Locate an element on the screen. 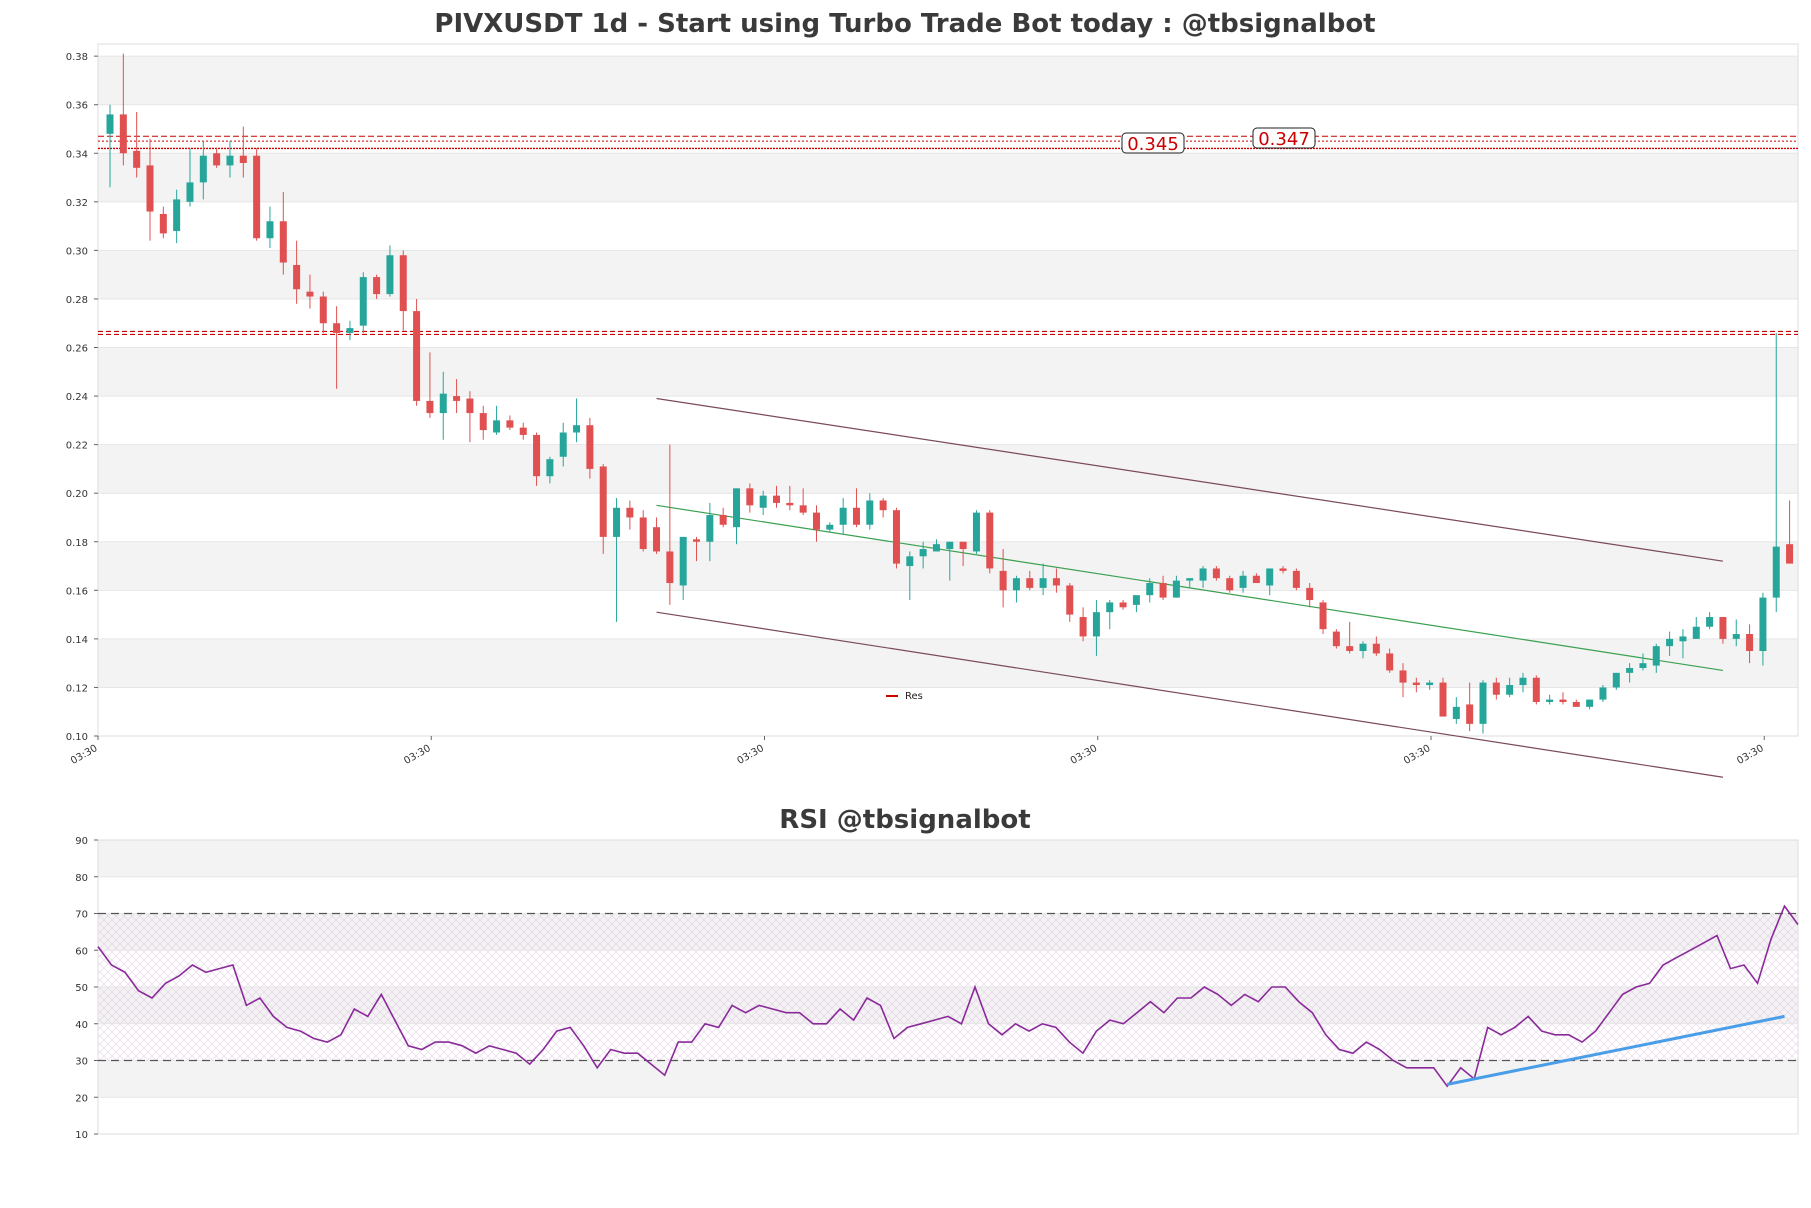 Image resolution: width=1811 pixels, height=1208 pixels. main-y-tick-label: 0.28 is located at coordinates (77, 300).